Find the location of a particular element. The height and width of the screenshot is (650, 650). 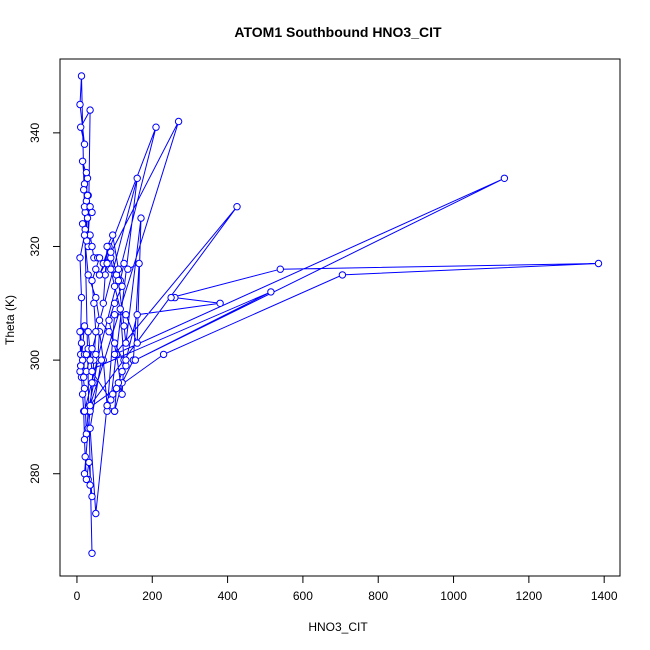

y-tick-label: 340 is located at coordinates (35, 133).